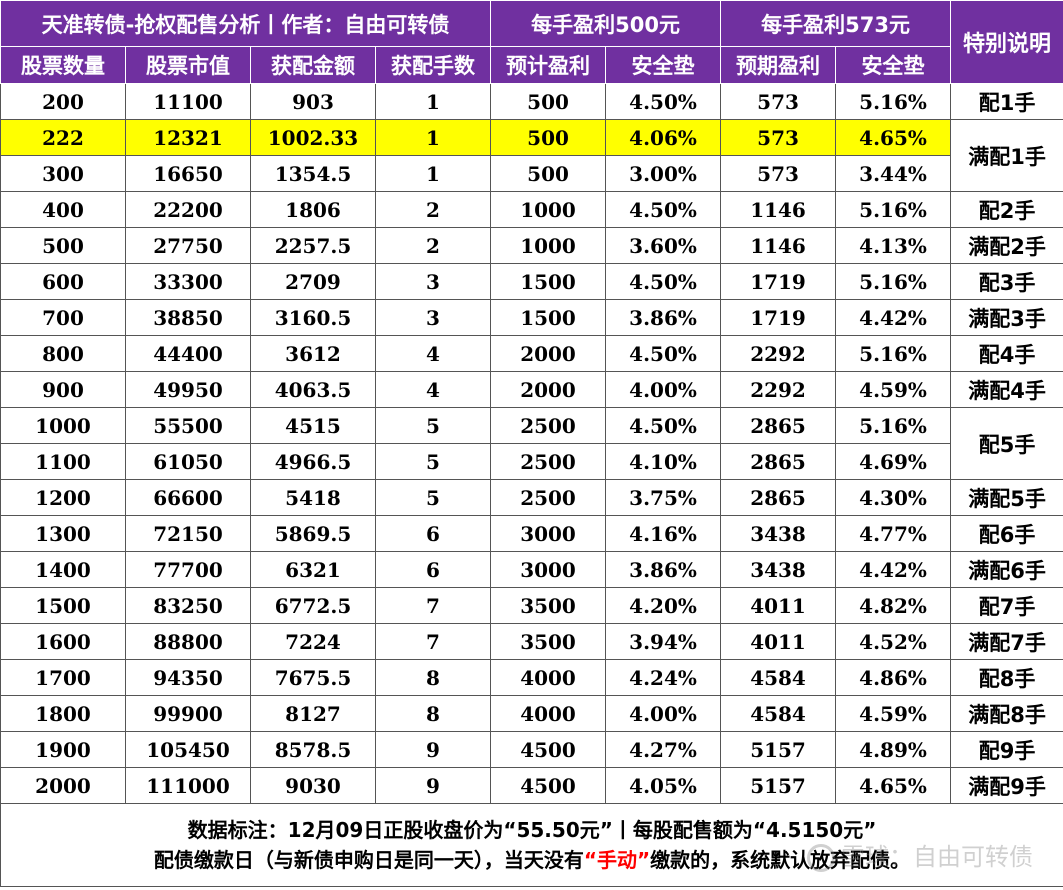 The image size is (1063, 890). Describe the element at coordinates (63, 209) in the screenshot. I see `cell-shares: 400` at that location.